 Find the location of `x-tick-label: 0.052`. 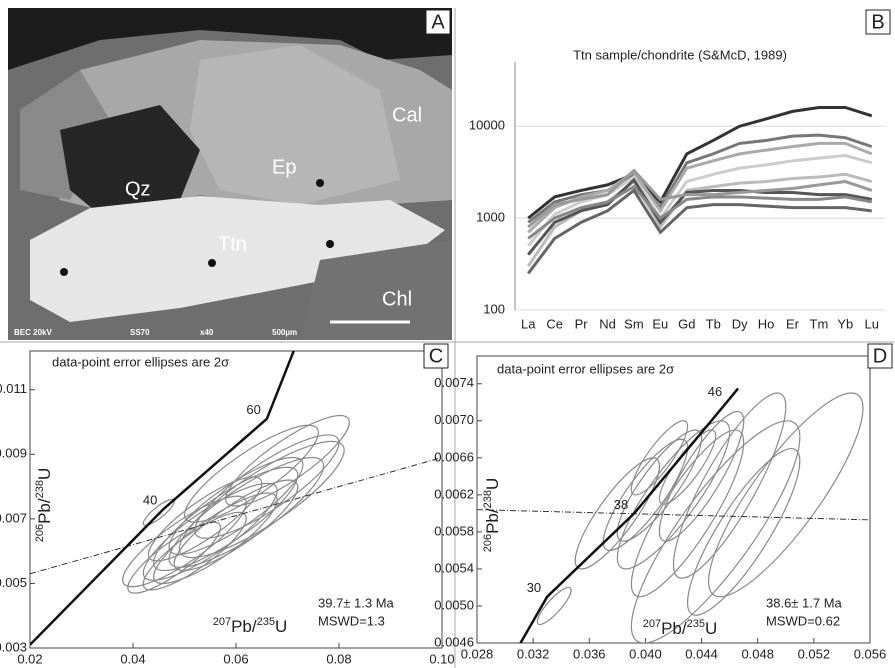

x-tick-label: 0.052 is located at coordinates (814, 653).